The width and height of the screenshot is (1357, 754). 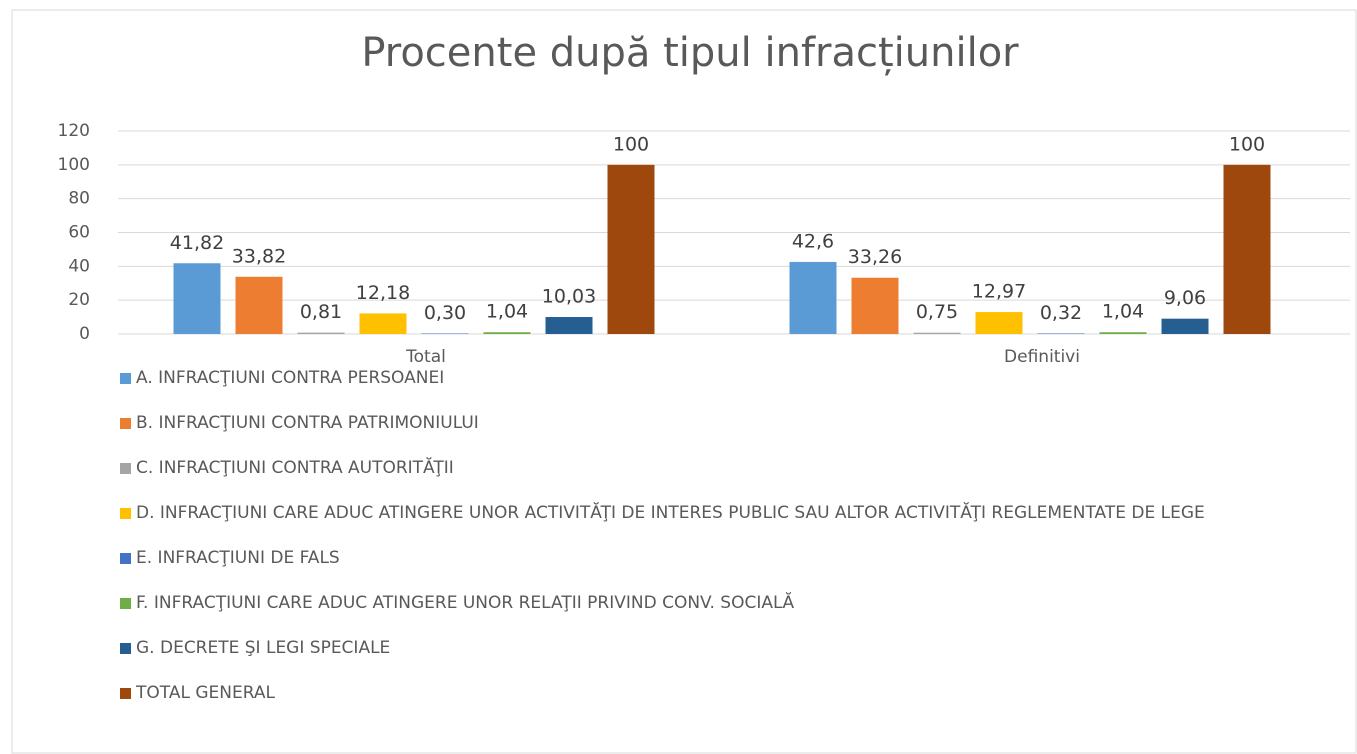 I want to click on data-label: 41,82, so click(x=197, y=243).